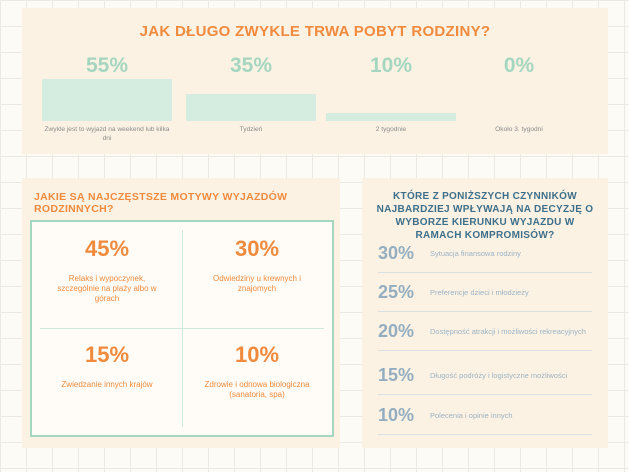  Describe the element at coordinates (391, 129) in the screenshot. I see `duration-label: 2 tygodnie` at that location.